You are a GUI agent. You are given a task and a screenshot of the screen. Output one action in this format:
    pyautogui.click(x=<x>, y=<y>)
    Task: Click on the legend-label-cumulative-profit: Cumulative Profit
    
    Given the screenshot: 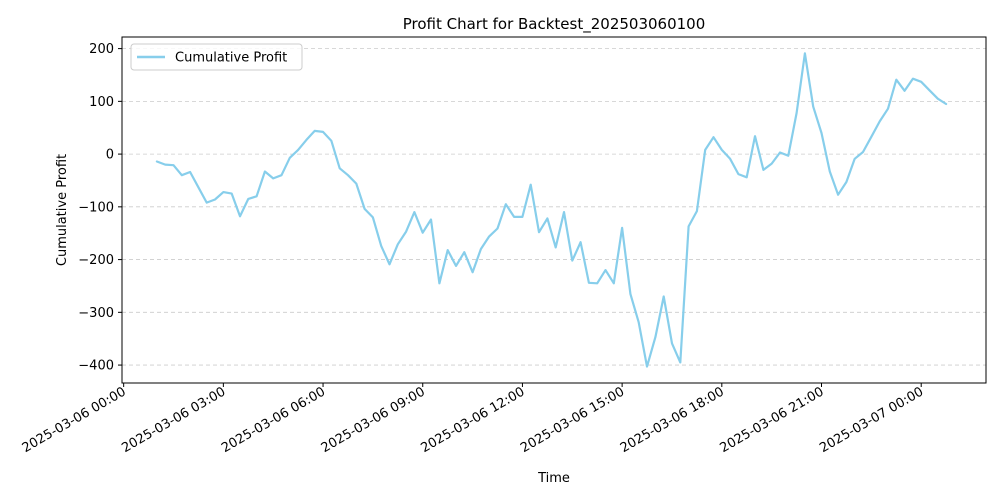 What is the action you would take?
    pyautogui.click(x=231, y=58)
    